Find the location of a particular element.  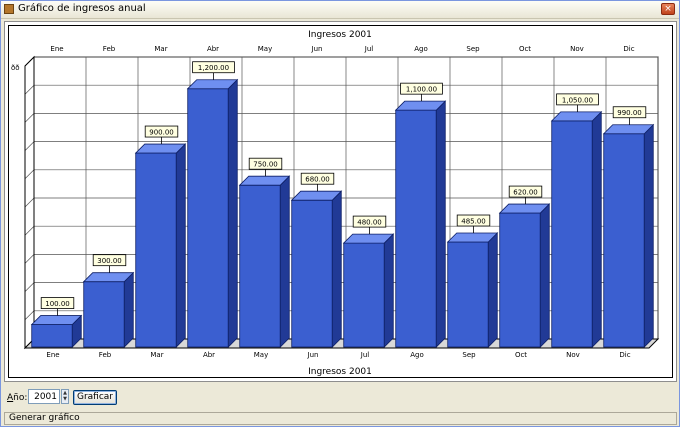

bottom-category-label: Ago is located at coordinates (417, 355).